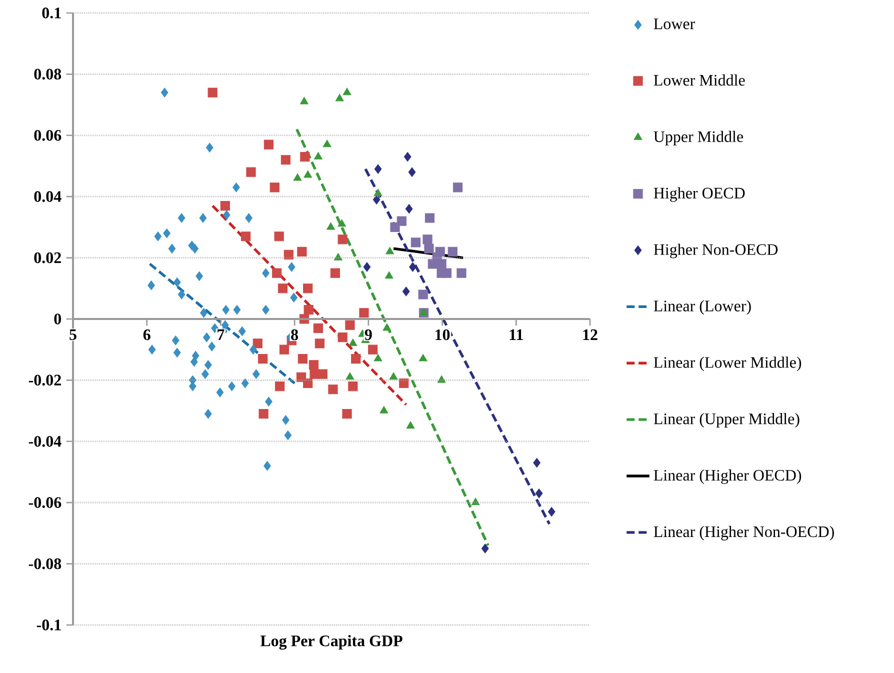 Image resolution: width=894 pixels, height=673 pixels. Describe the element at coordinates (44, 380) in the screenshot. I see `y-tick-label: -0.02` at that location.